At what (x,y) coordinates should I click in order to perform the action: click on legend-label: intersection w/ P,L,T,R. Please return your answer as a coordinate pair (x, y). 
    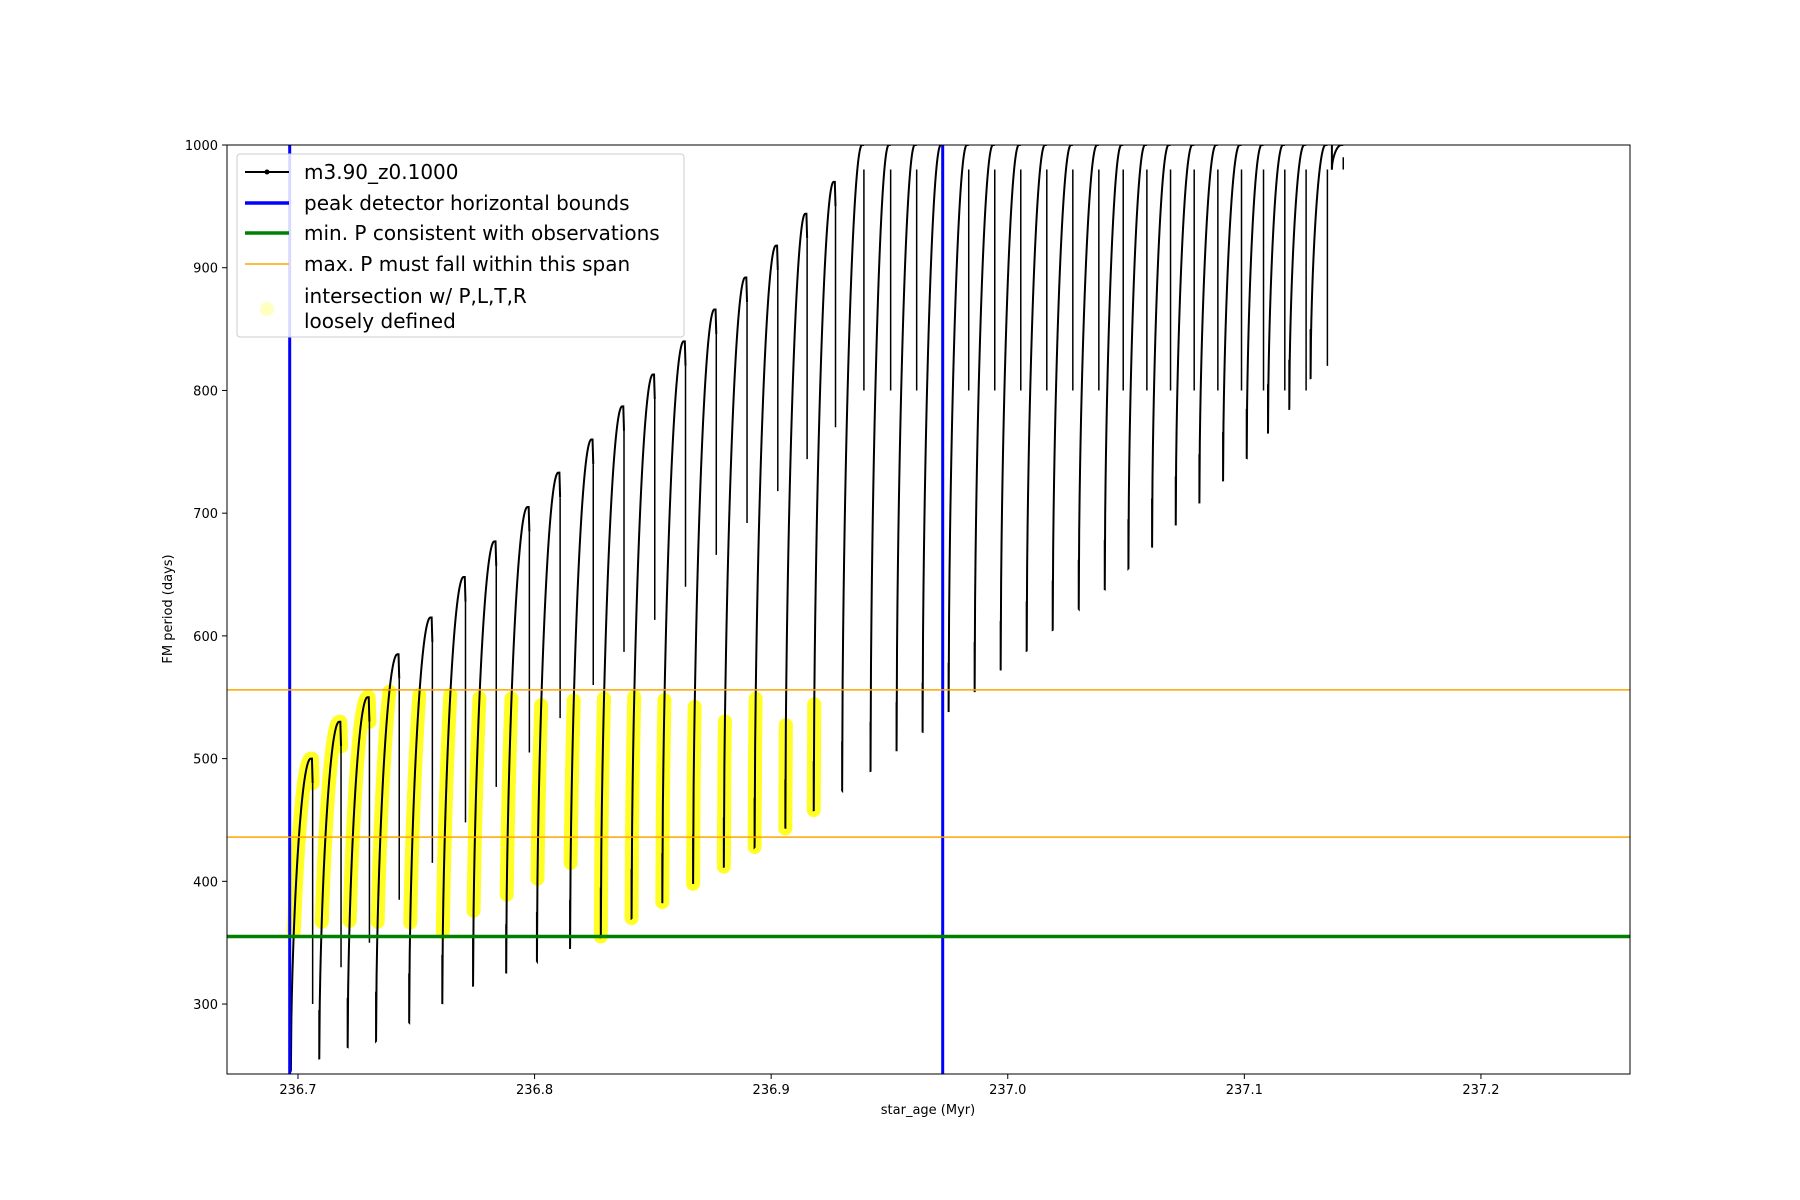
    Looking at the image, I should click on (415, 296).